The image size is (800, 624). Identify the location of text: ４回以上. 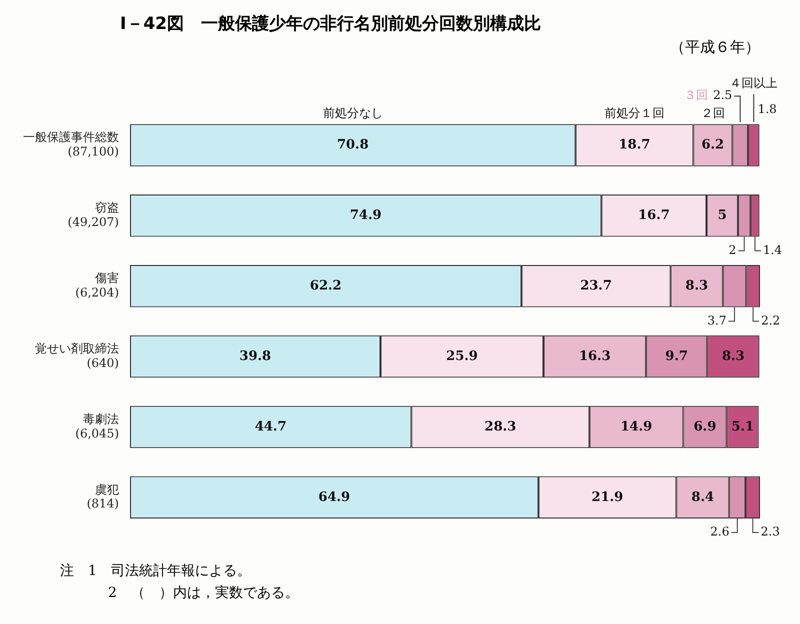
(754, 83).